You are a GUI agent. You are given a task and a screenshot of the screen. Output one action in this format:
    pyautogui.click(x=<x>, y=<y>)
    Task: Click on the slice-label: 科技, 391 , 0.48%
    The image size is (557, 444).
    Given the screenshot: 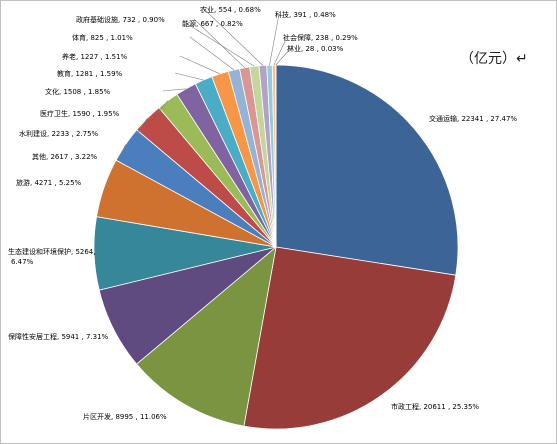 What is the action you would take?
    pyautogui.click(x=305, y=14)
    